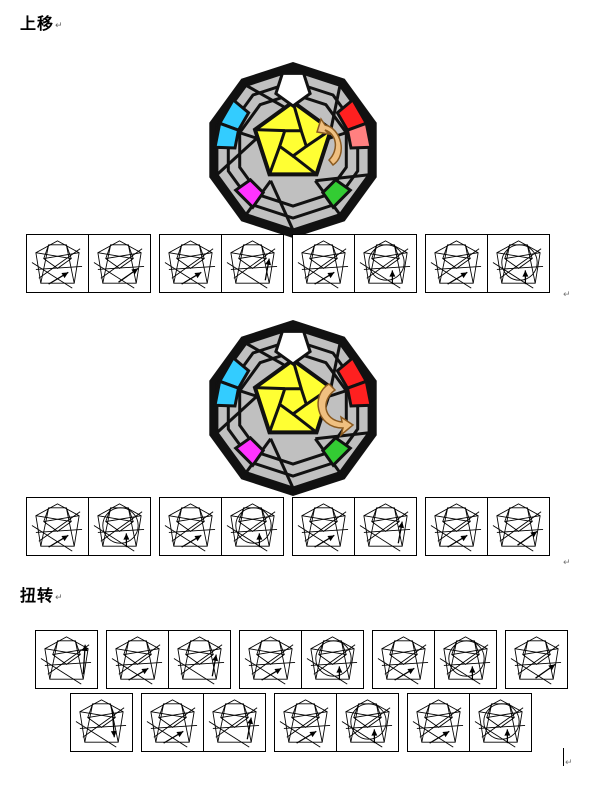 The image size is (597, 785). I want to click on section-title-twist: 扭转↵, so click(42, 594).